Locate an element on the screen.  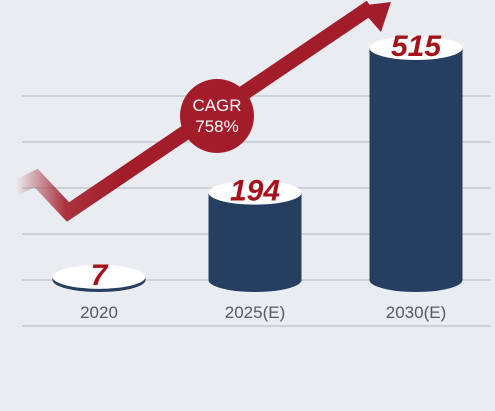
cagr-badge: CAGR 758% is located at coordinates (217, 116).